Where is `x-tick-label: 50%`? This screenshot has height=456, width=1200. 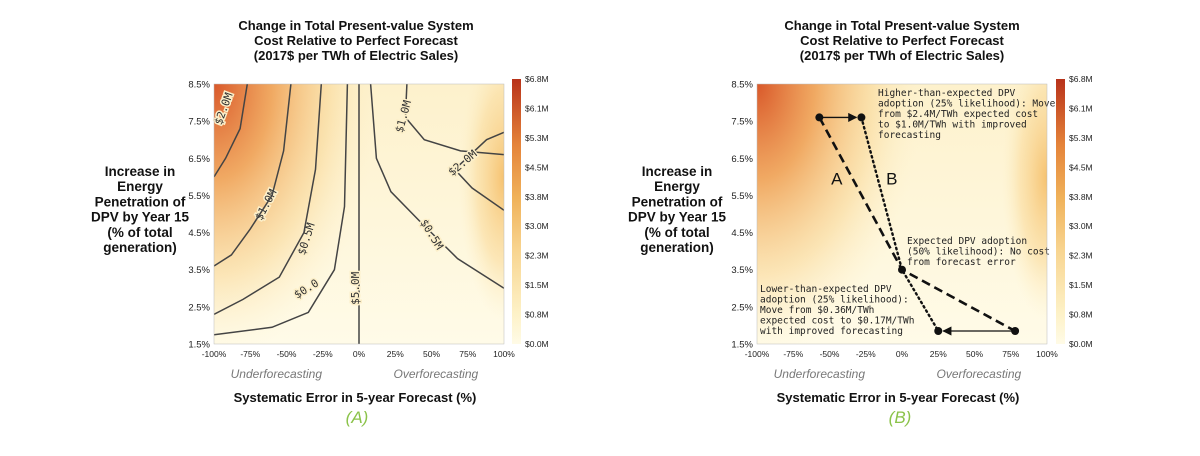 x-tick-label: 50% is located at coordinates (974, 354).